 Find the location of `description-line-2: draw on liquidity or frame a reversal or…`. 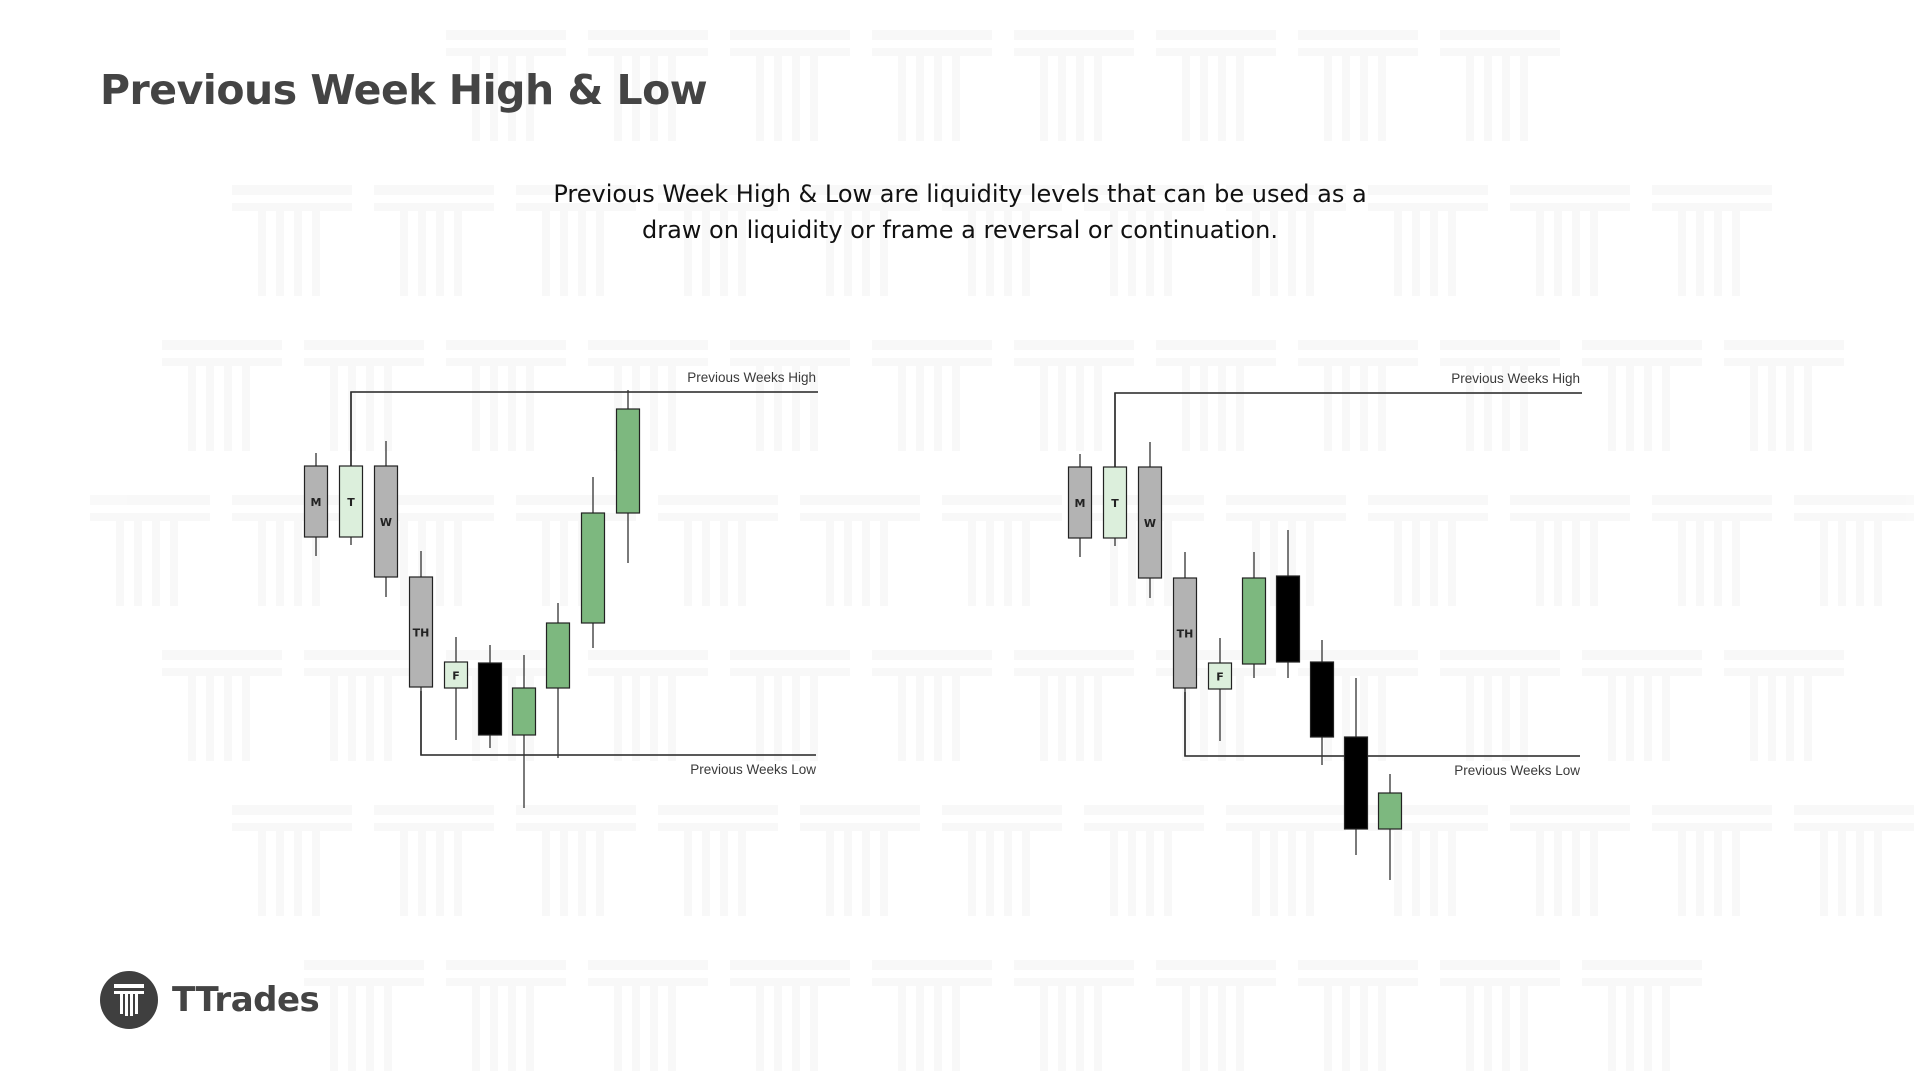

description-line-2: draw on liquidity or frame a reversal or… is located at coordinates (960, 230).